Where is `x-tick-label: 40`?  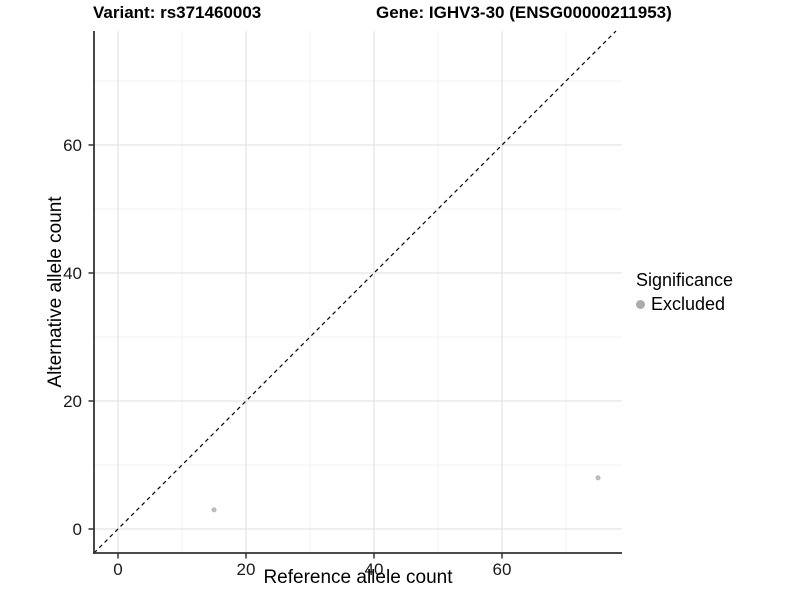
x-tick-label: 40 is located at coordinates (374, 569).